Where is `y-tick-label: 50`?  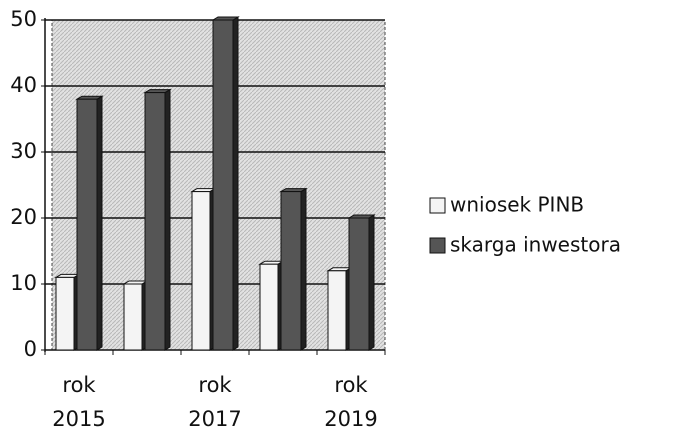 y-tick-label: 50 is located at coordinates (23, 19).